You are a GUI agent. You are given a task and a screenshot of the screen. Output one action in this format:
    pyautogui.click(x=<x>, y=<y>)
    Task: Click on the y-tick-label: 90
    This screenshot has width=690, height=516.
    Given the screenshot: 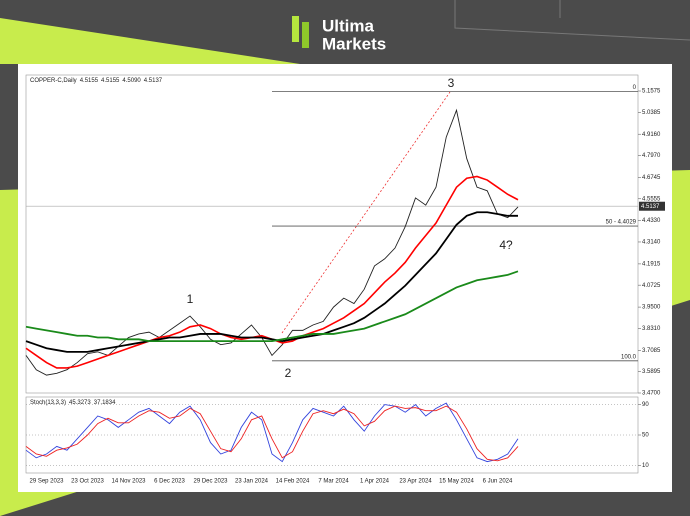 What is the action you would take?
    pyautogui.click(x=645, y=405)
    